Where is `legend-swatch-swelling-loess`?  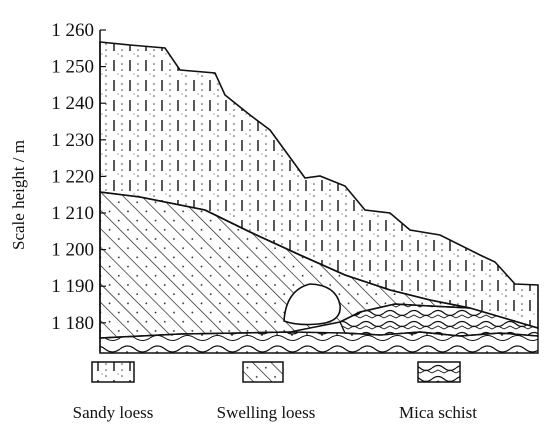
legend-swatch-swelling-loess is located at coordinates (263, 372).